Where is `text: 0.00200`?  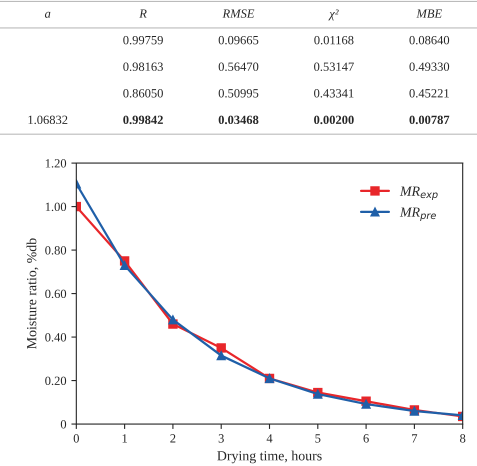 text: 0.00200 is located at coordinates (334, 120).